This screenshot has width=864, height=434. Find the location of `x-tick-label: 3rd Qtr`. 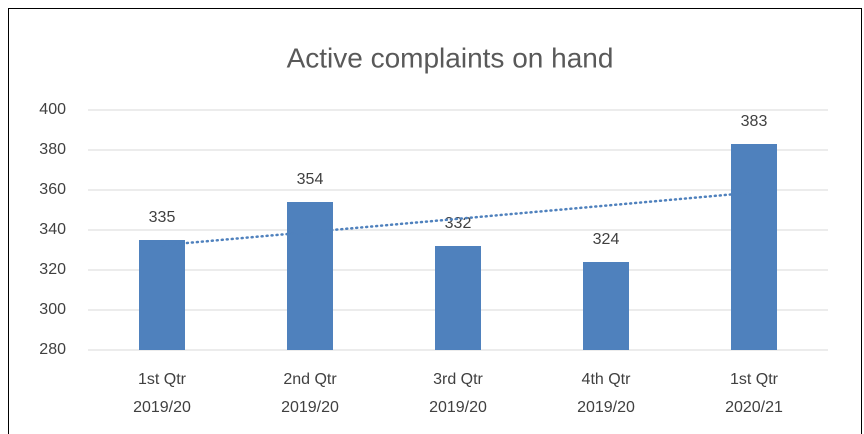

x-tick-label: 3rd Qtr is located at coordinates (458, 379).